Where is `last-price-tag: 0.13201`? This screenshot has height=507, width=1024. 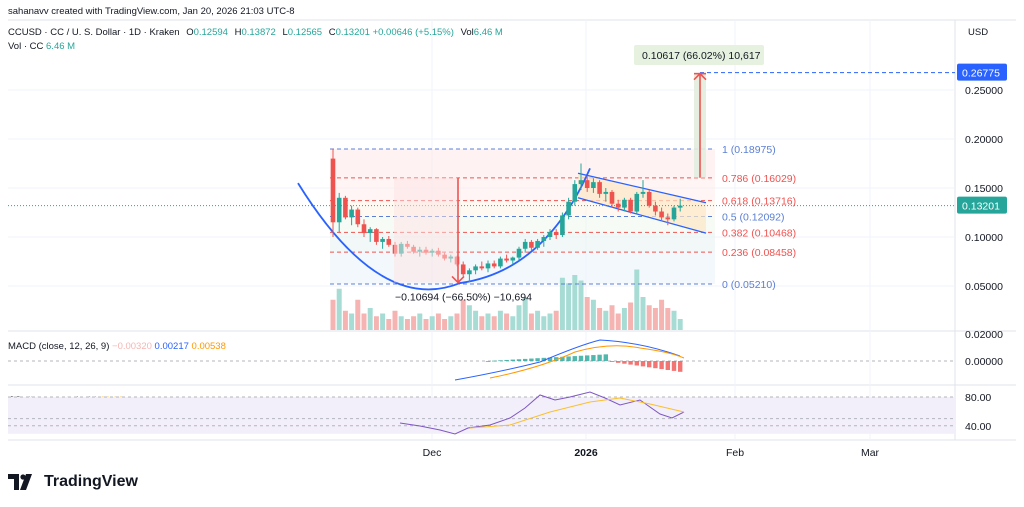 last-price-tag: 0.13201 is located at coordinates (981, 207).